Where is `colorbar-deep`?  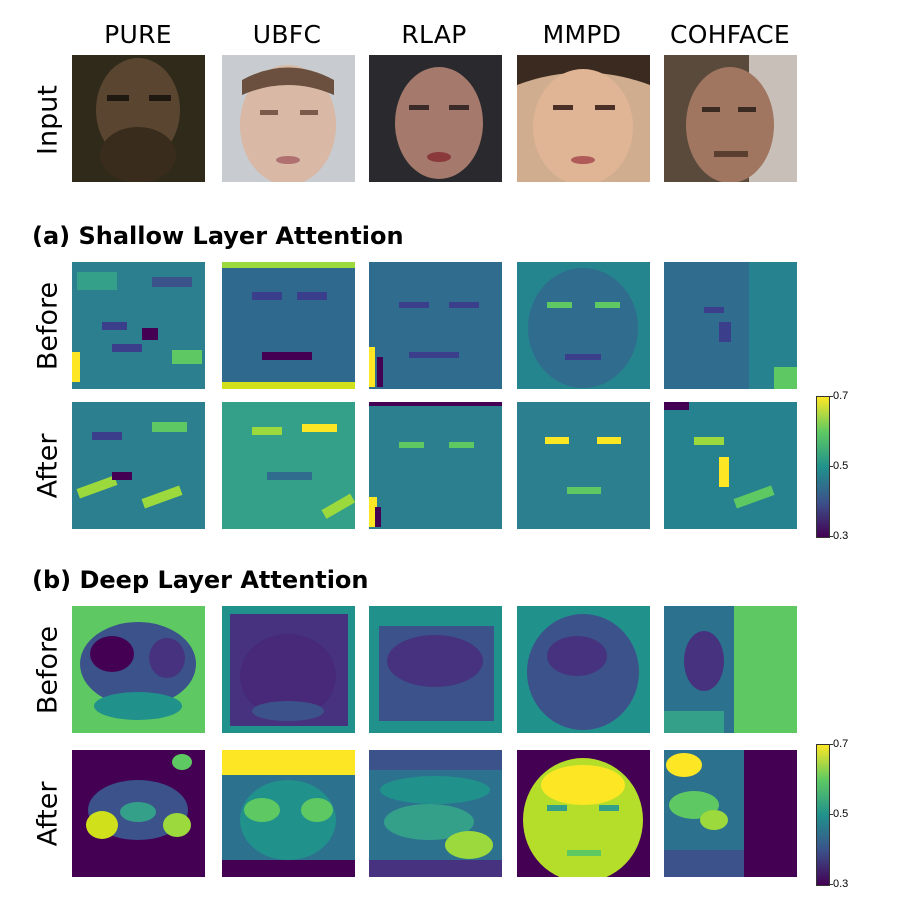
colorbar-deep is located at coordinates (823, 815).